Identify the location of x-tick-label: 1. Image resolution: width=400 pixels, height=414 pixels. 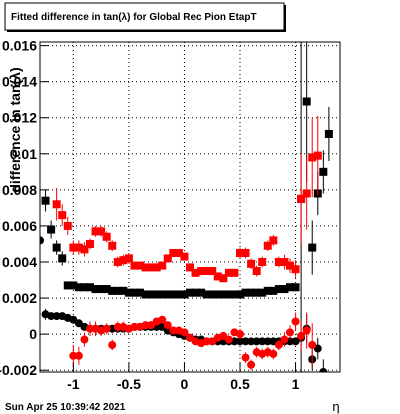
(296, 384).